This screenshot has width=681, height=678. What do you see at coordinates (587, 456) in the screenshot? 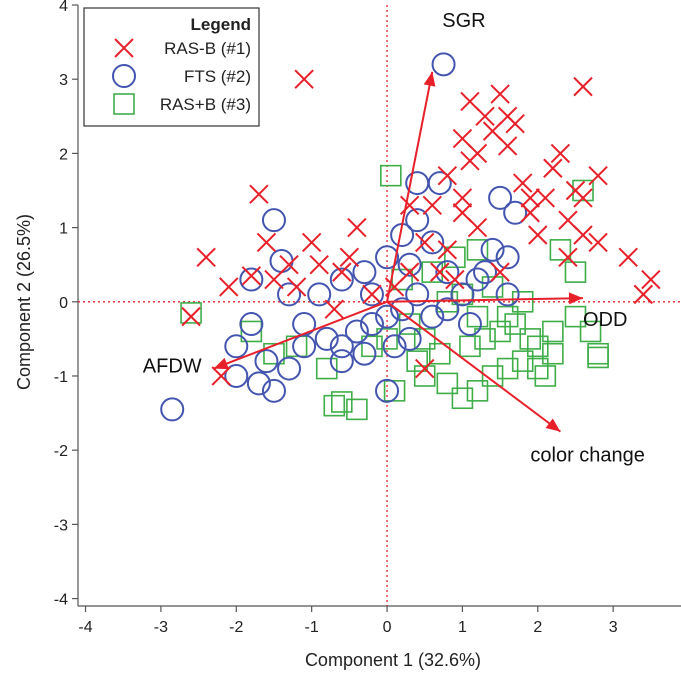
I see `loading-label: color change` at bounding box center [587, 456].